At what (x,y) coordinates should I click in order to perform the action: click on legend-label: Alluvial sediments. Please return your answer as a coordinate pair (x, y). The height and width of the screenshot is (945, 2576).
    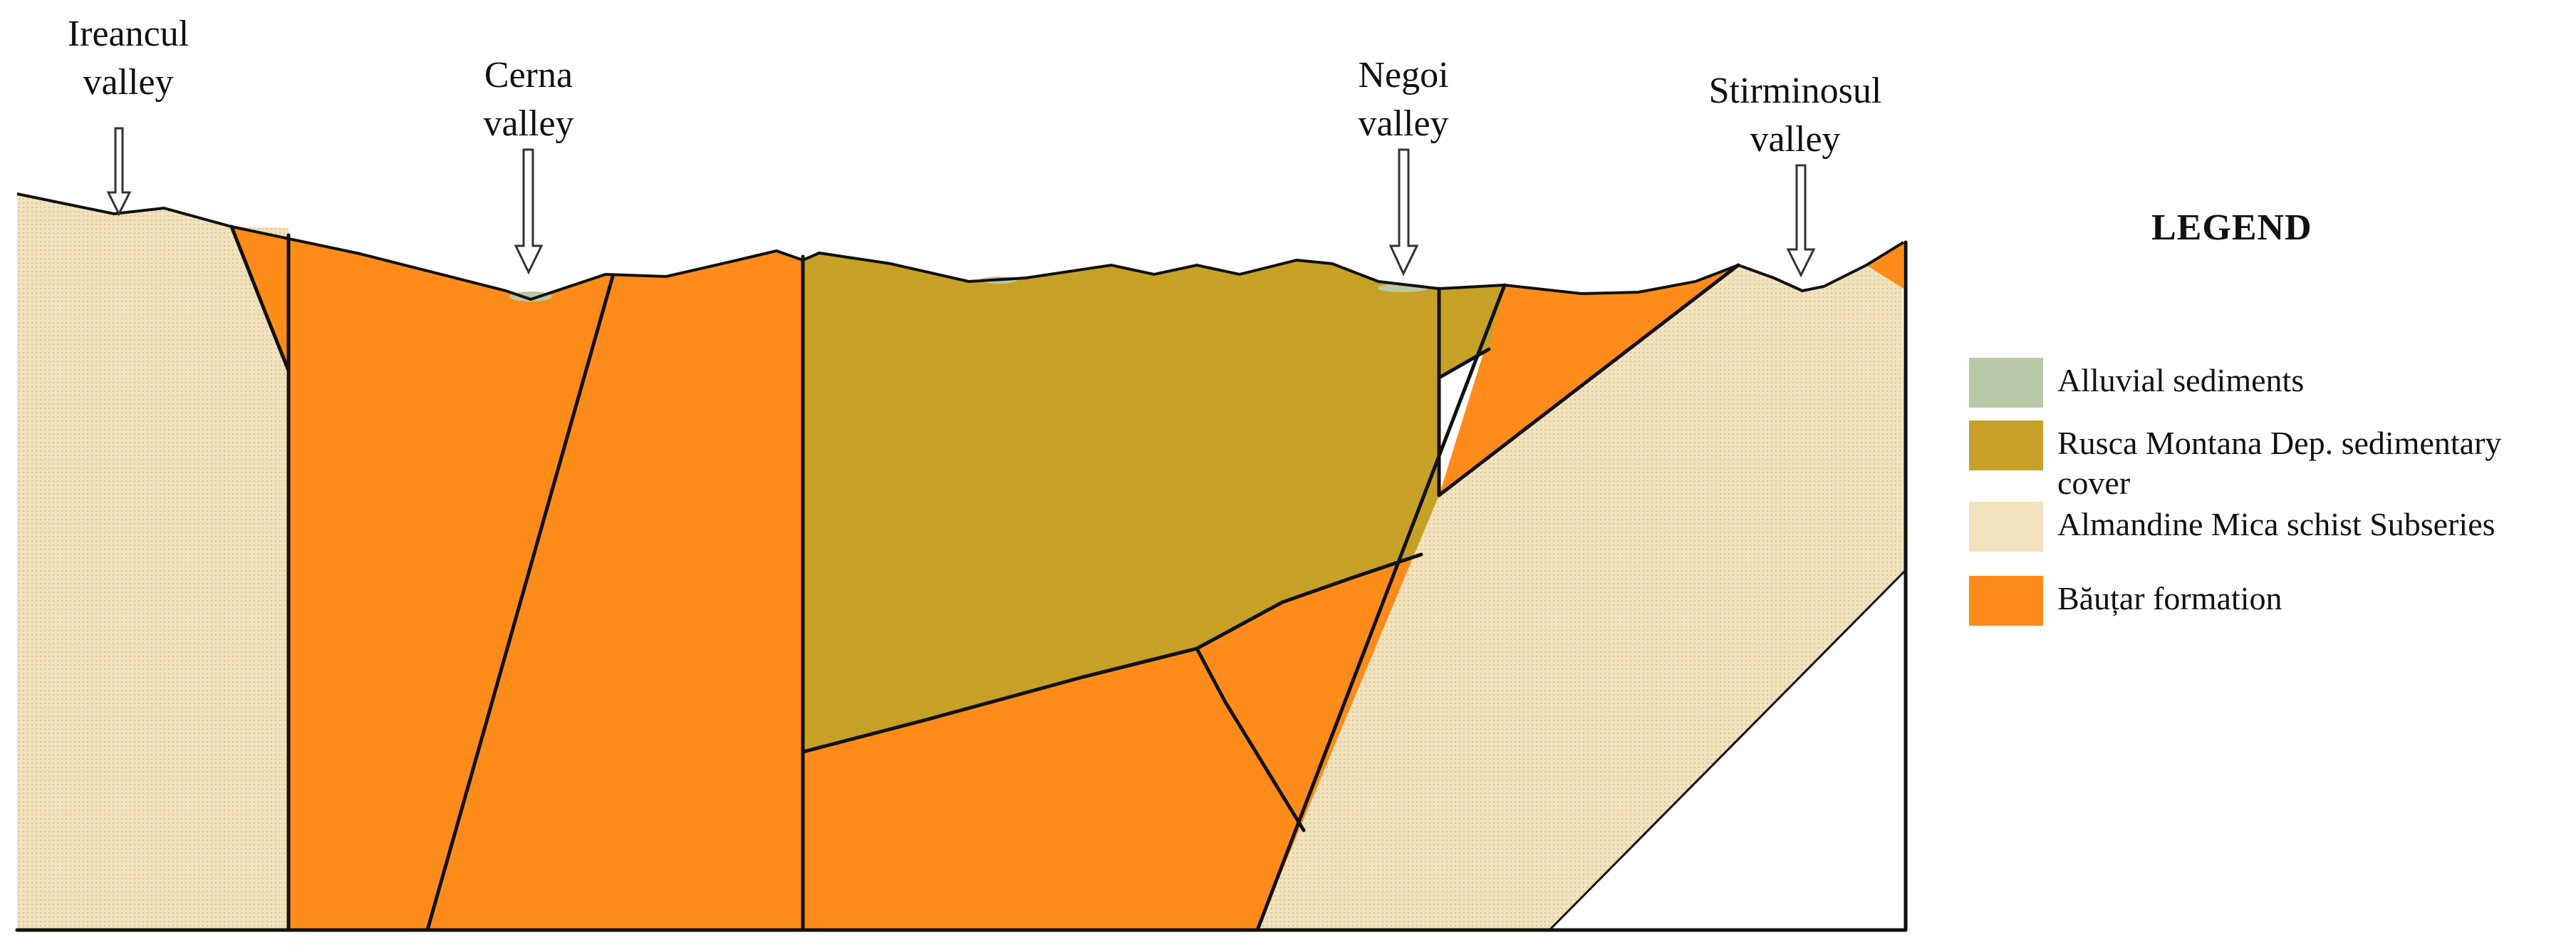
    Looking at the image, I should click on (2181, 380).